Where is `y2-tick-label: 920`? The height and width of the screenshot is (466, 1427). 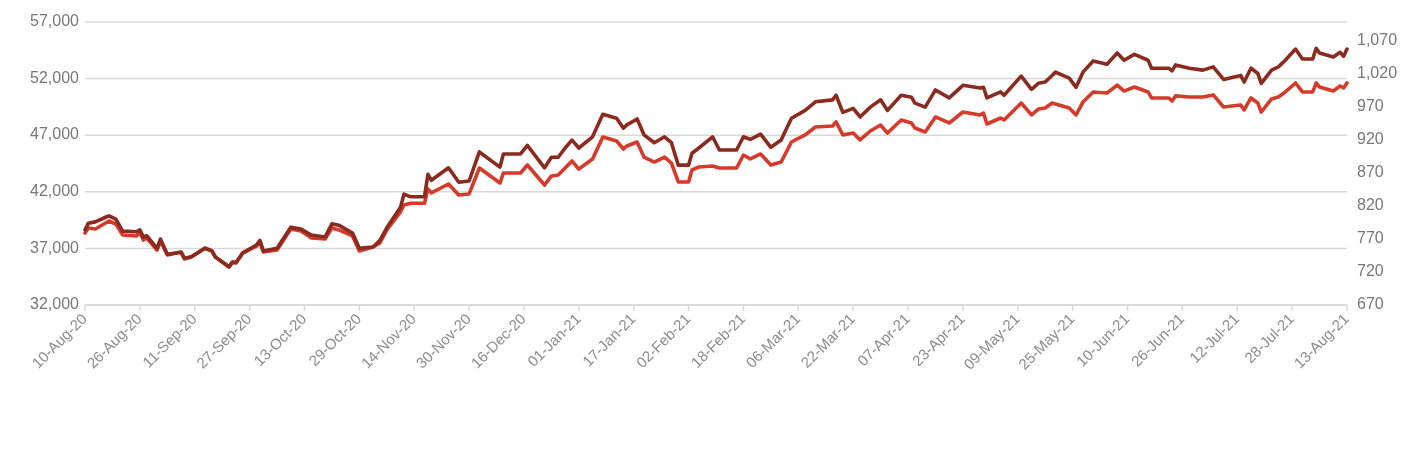
y2-tick-label: 920 is located at coordinates (1370, 139).